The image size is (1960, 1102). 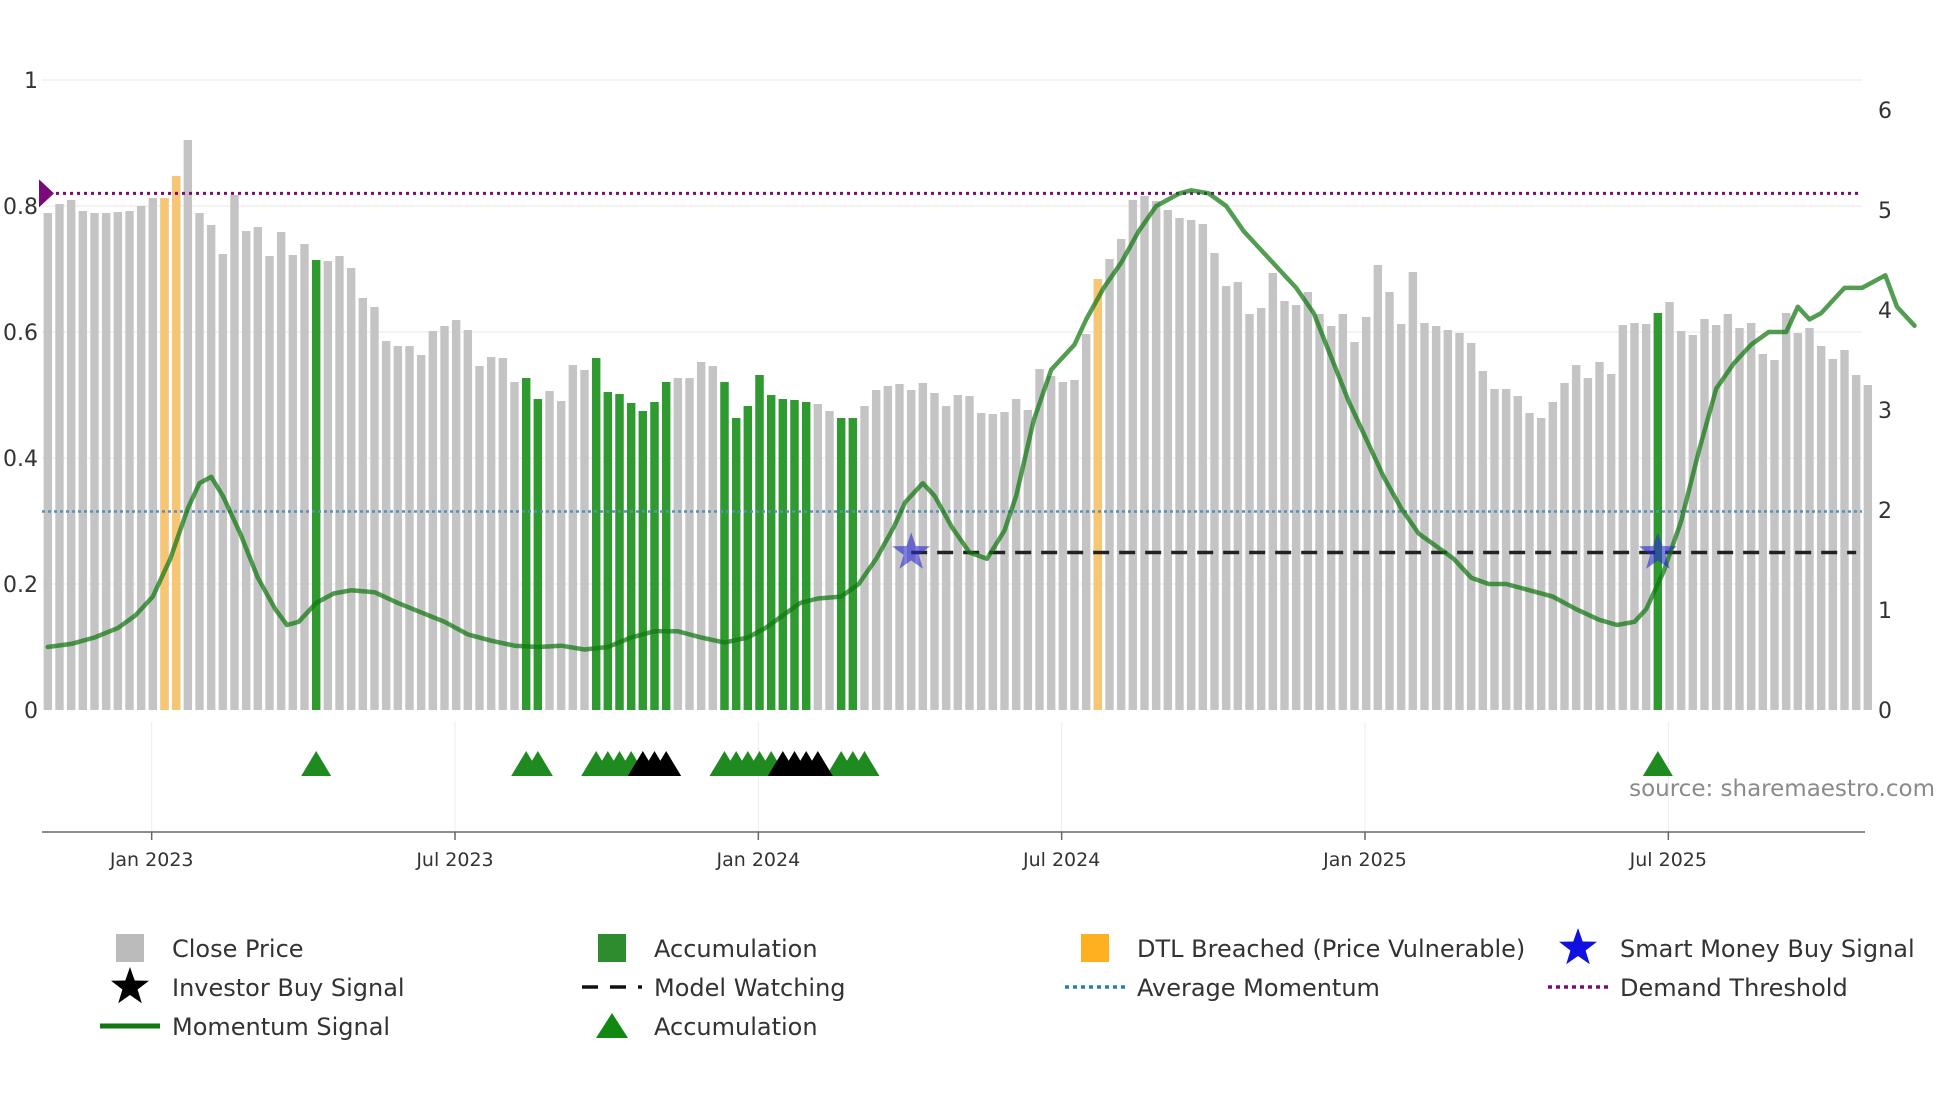 What do you see at coordinates (151, 860) in the screenshot?
I see `x-tick-label: Jan 2023` at bounding box center [151, 860].